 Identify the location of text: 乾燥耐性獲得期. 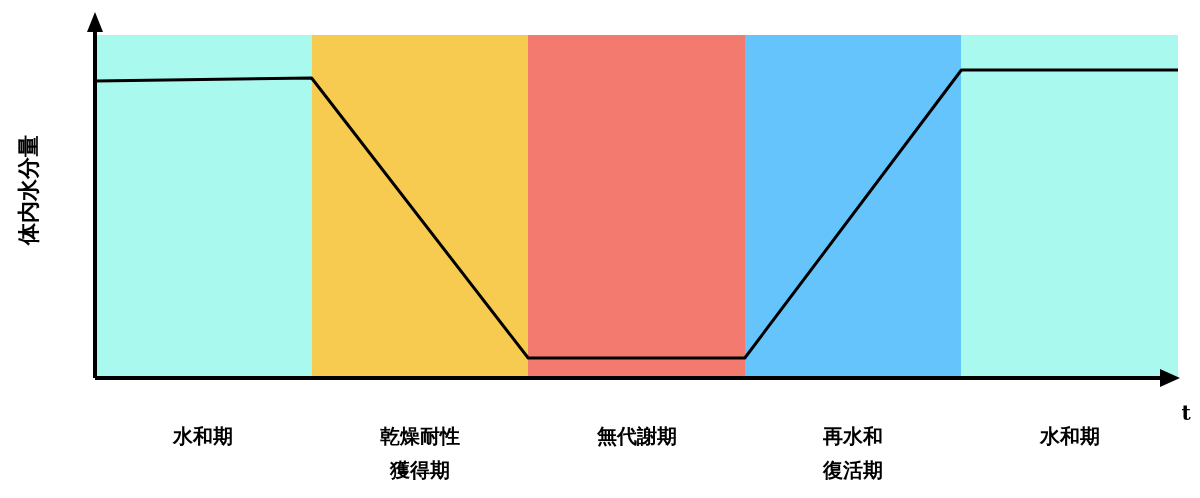
(419, 453).